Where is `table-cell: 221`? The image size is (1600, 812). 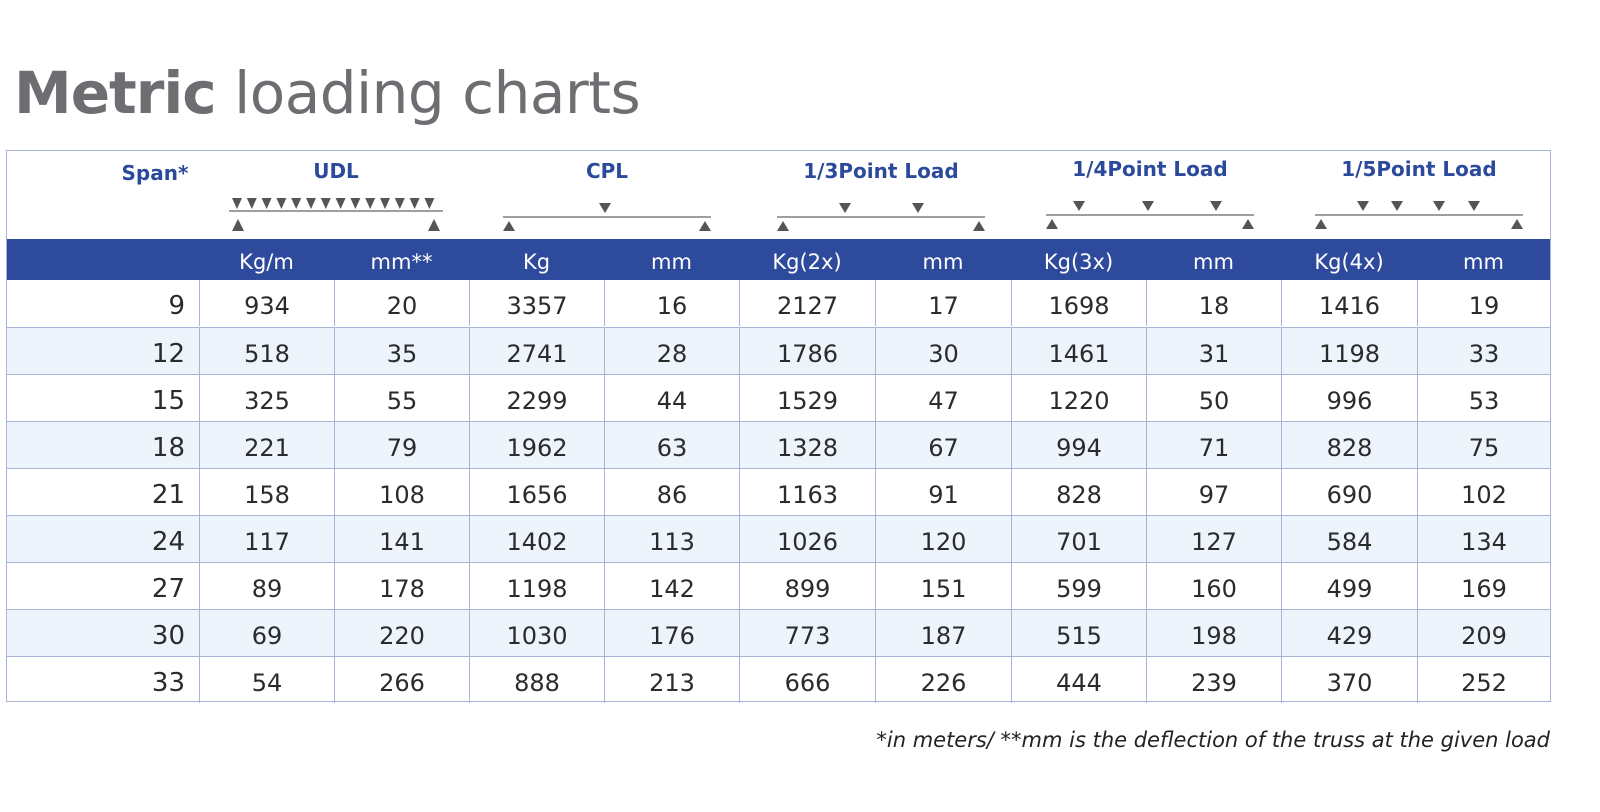
table-cell: 221 is located at coordinates (266, 445).